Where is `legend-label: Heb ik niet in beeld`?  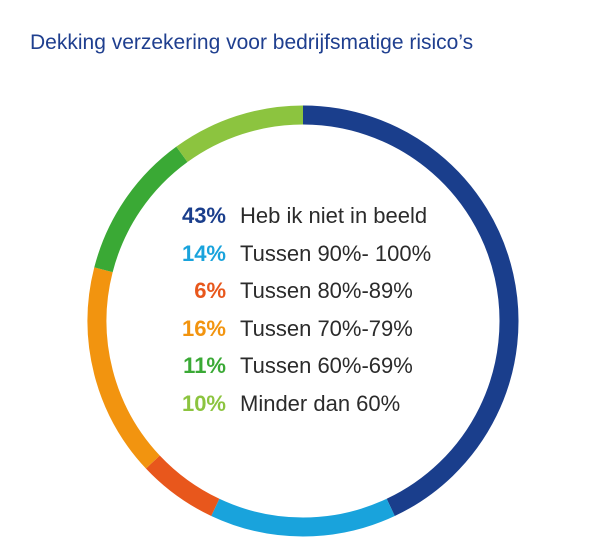 legend-label: Heb ik niet in beeld is located at coordinates (334, 215).